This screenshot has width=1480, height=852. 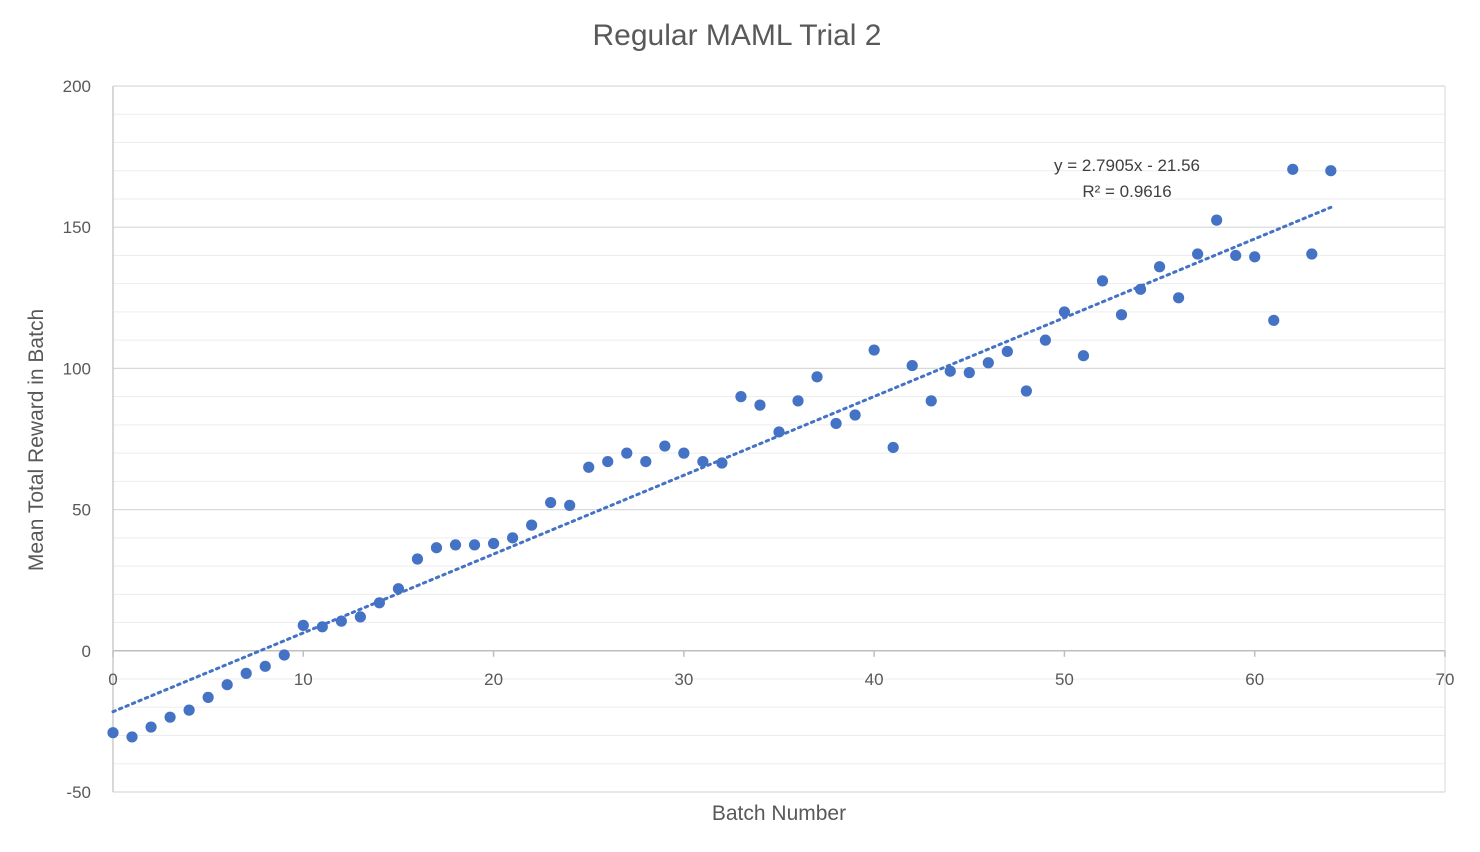 I want to click on x-tick-label: 0, so click(x=112, y=679).